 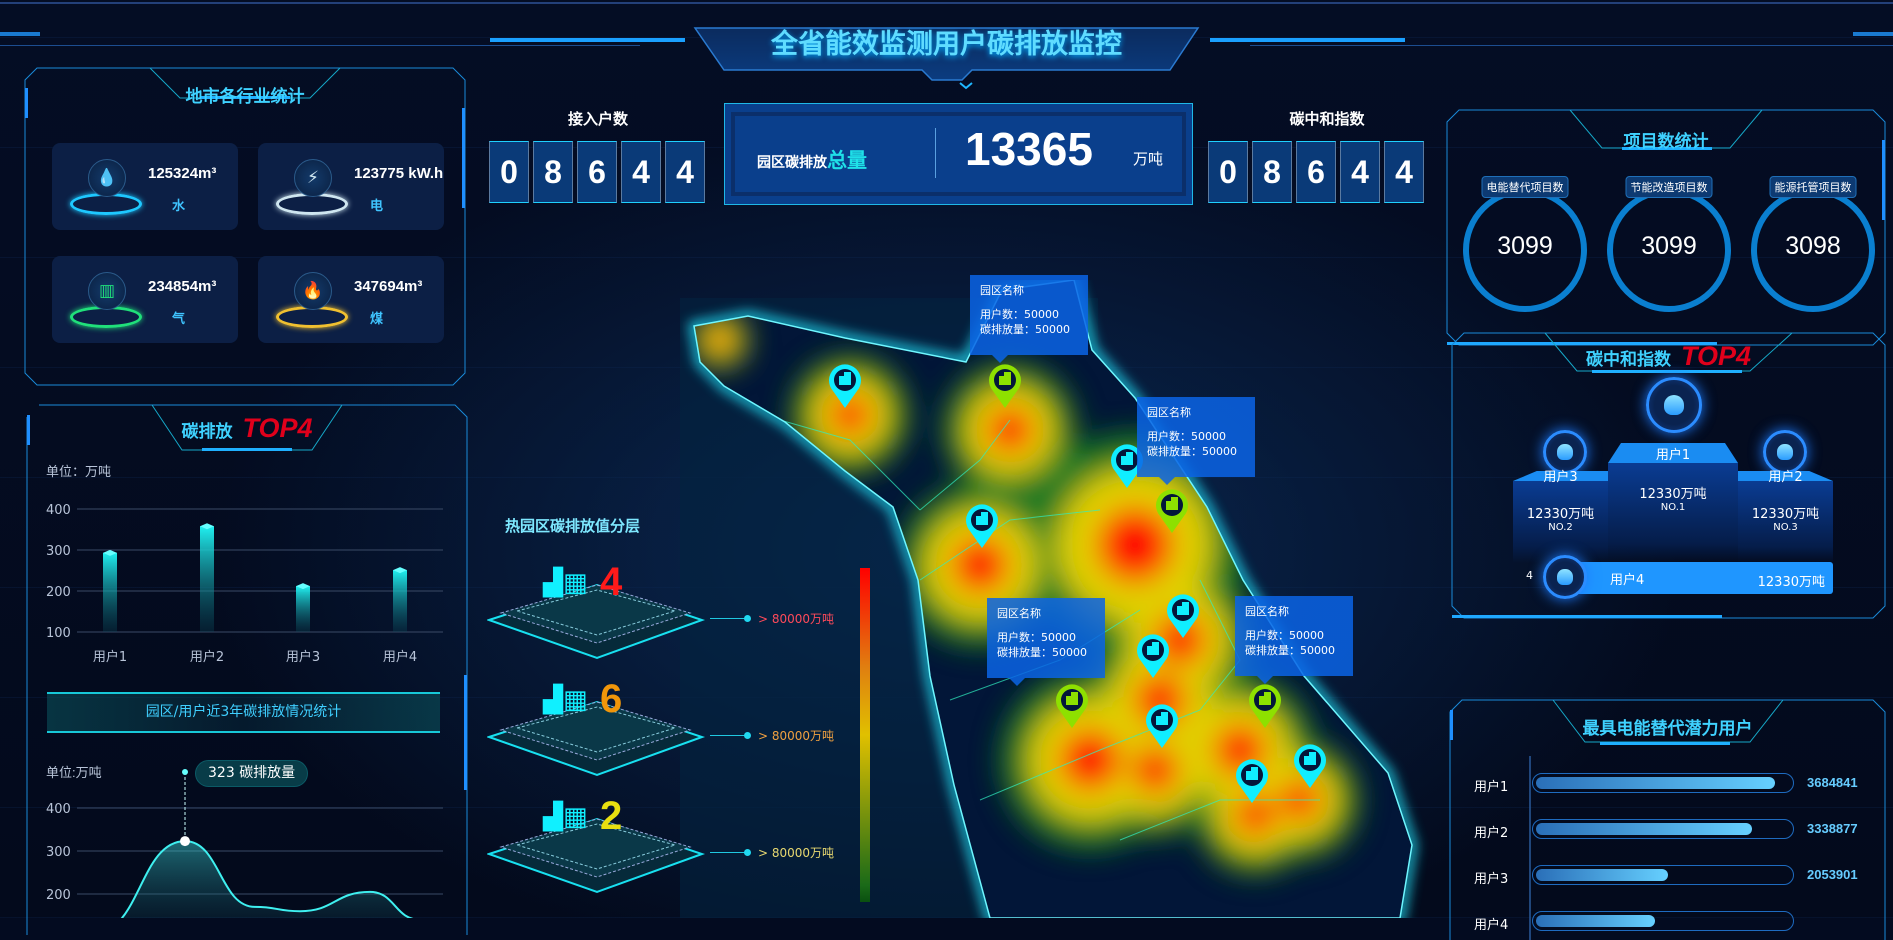 I want to click on panel-title: 最具电能替代潜力用户, so click(x=1667, y=729).